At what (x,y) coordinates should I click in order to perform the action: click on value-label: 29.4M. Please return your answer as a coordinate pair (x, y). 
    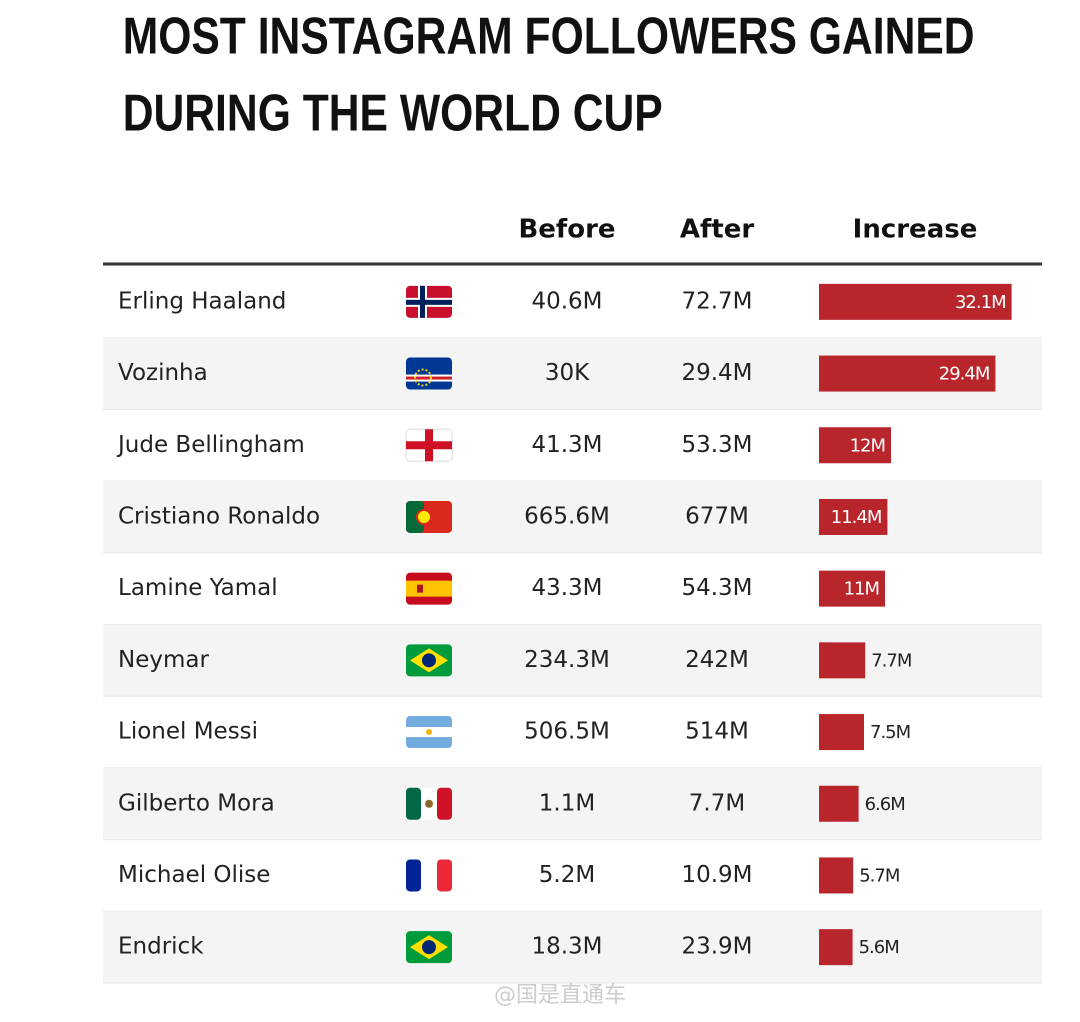
    Looking at the image, I should click on (964, 374).